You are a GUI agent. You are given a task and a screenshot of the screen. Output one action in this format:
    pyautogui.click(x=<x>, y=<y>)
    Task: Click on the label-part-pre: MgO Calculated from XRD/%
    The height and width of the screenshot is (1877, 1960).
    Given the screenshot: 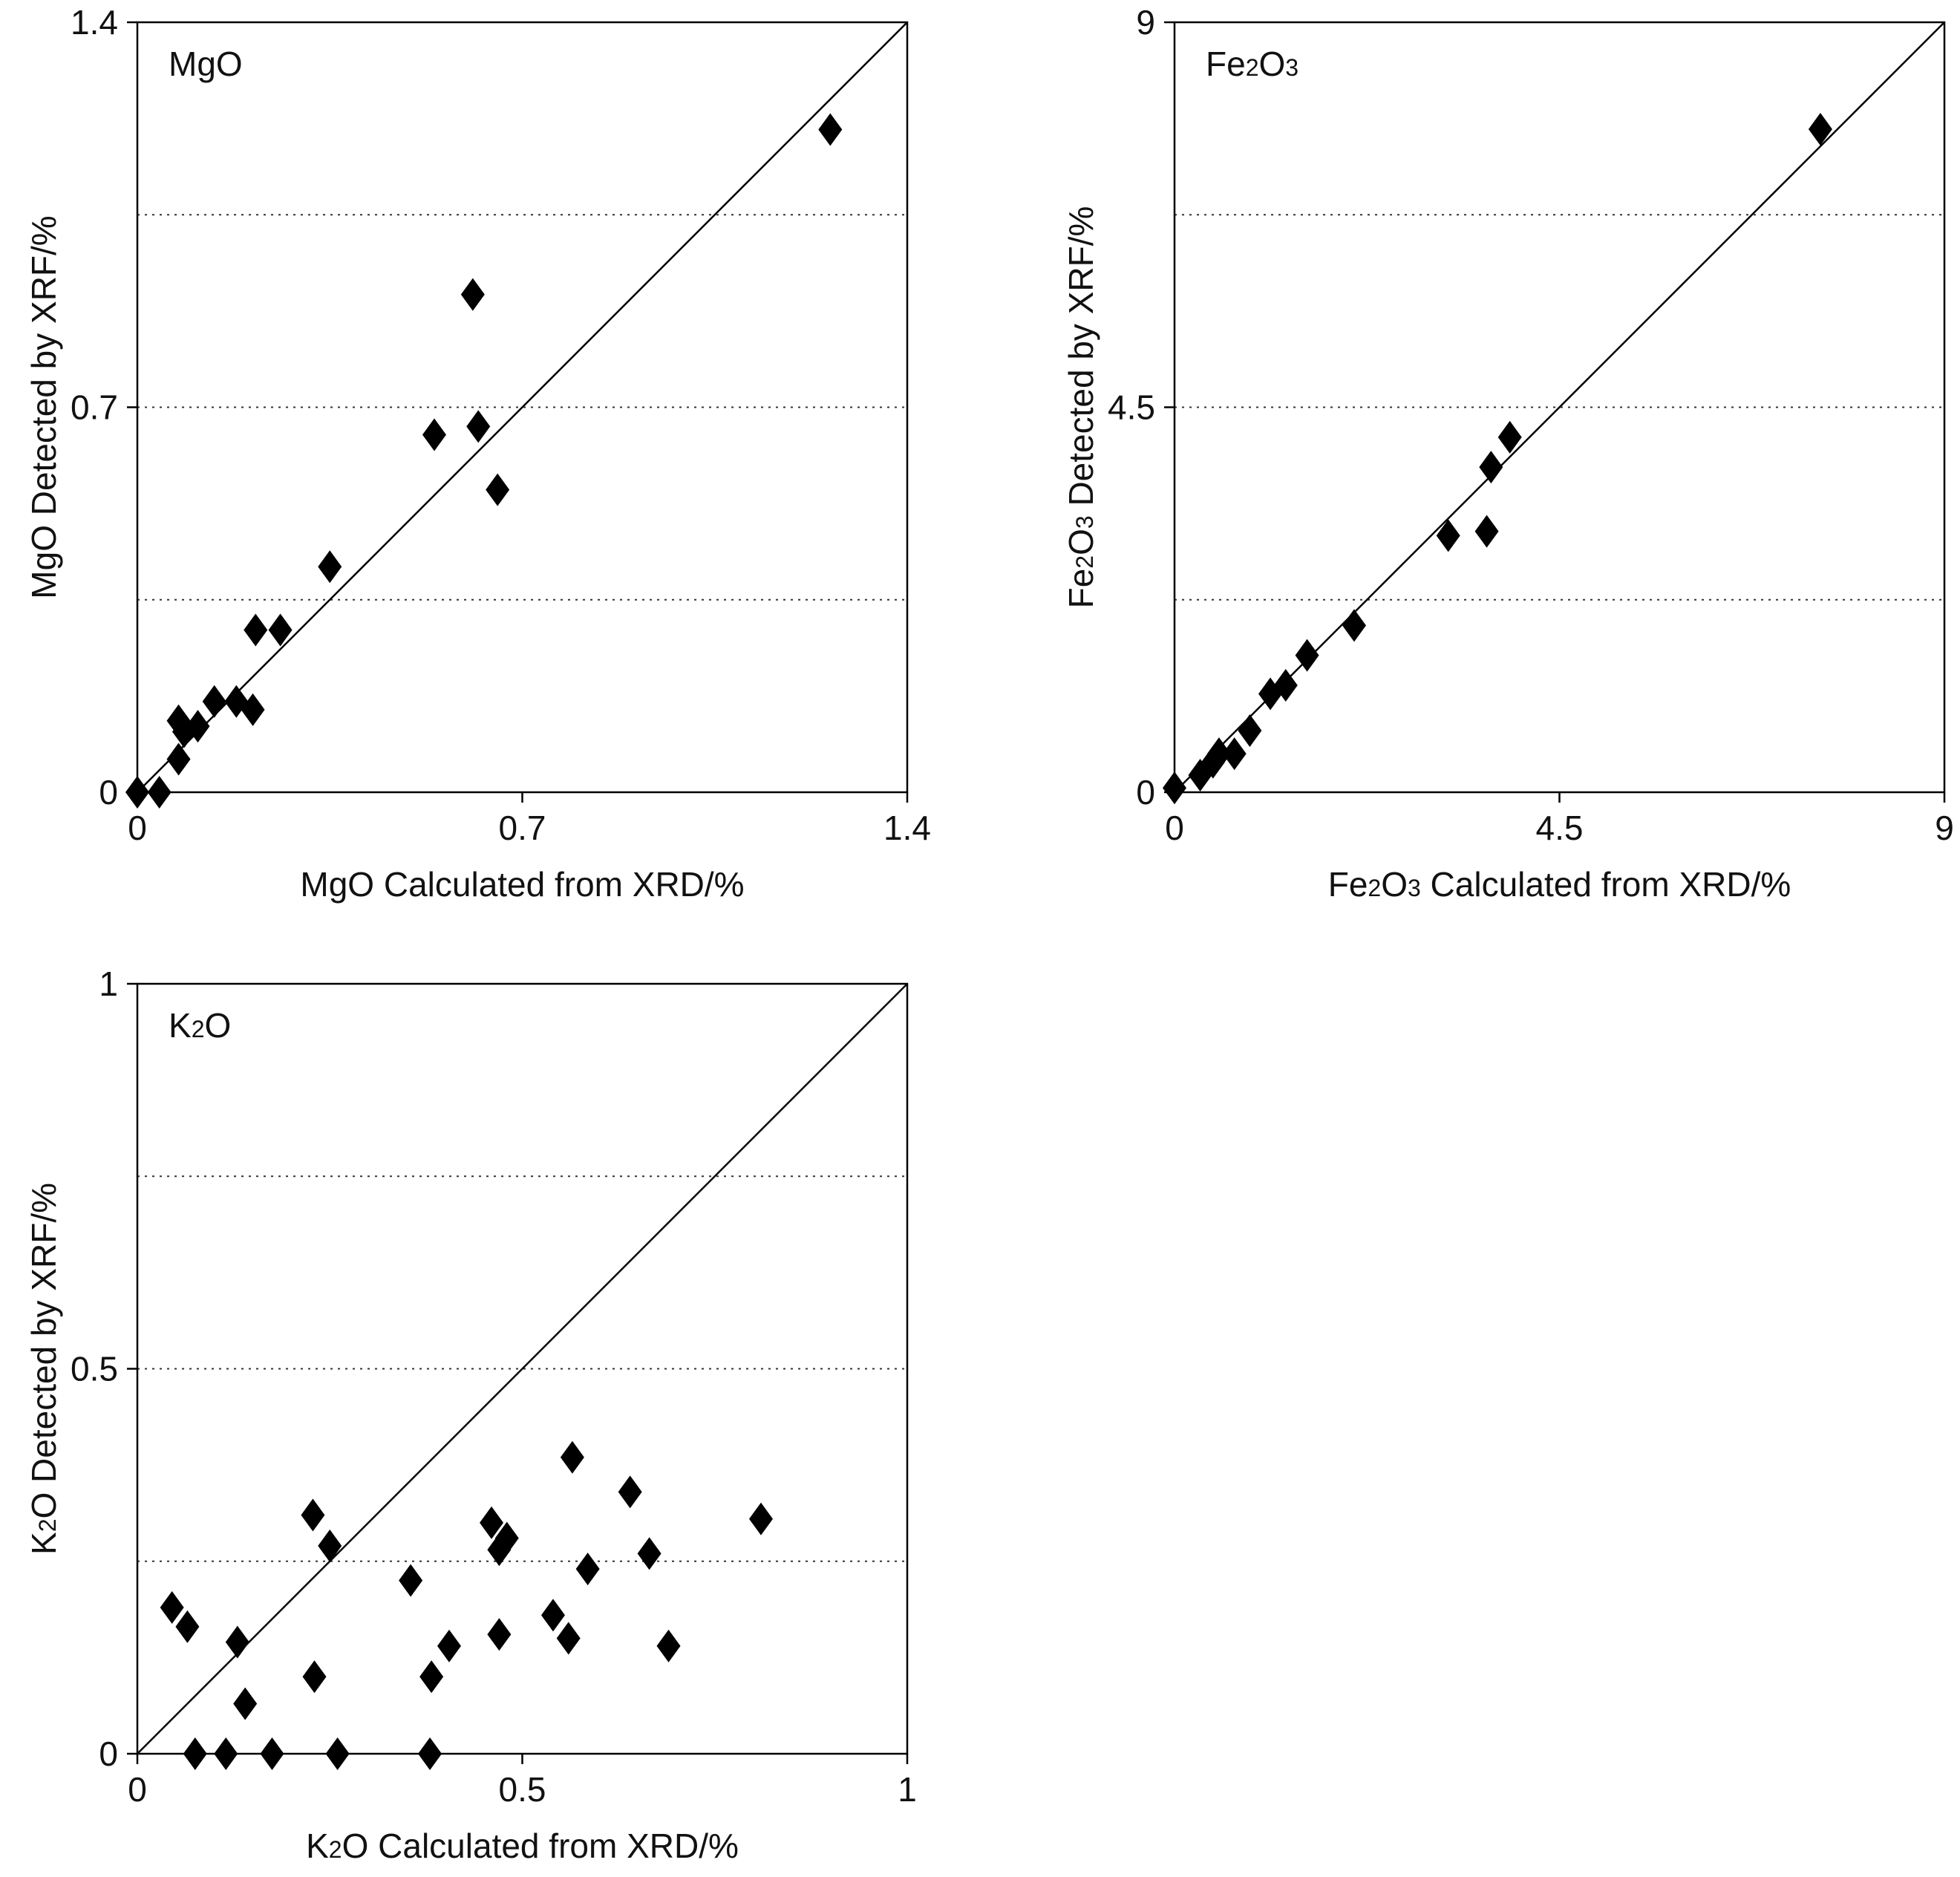 What is the action you would take?
    pyautogui.click(x=522, y=885)
    